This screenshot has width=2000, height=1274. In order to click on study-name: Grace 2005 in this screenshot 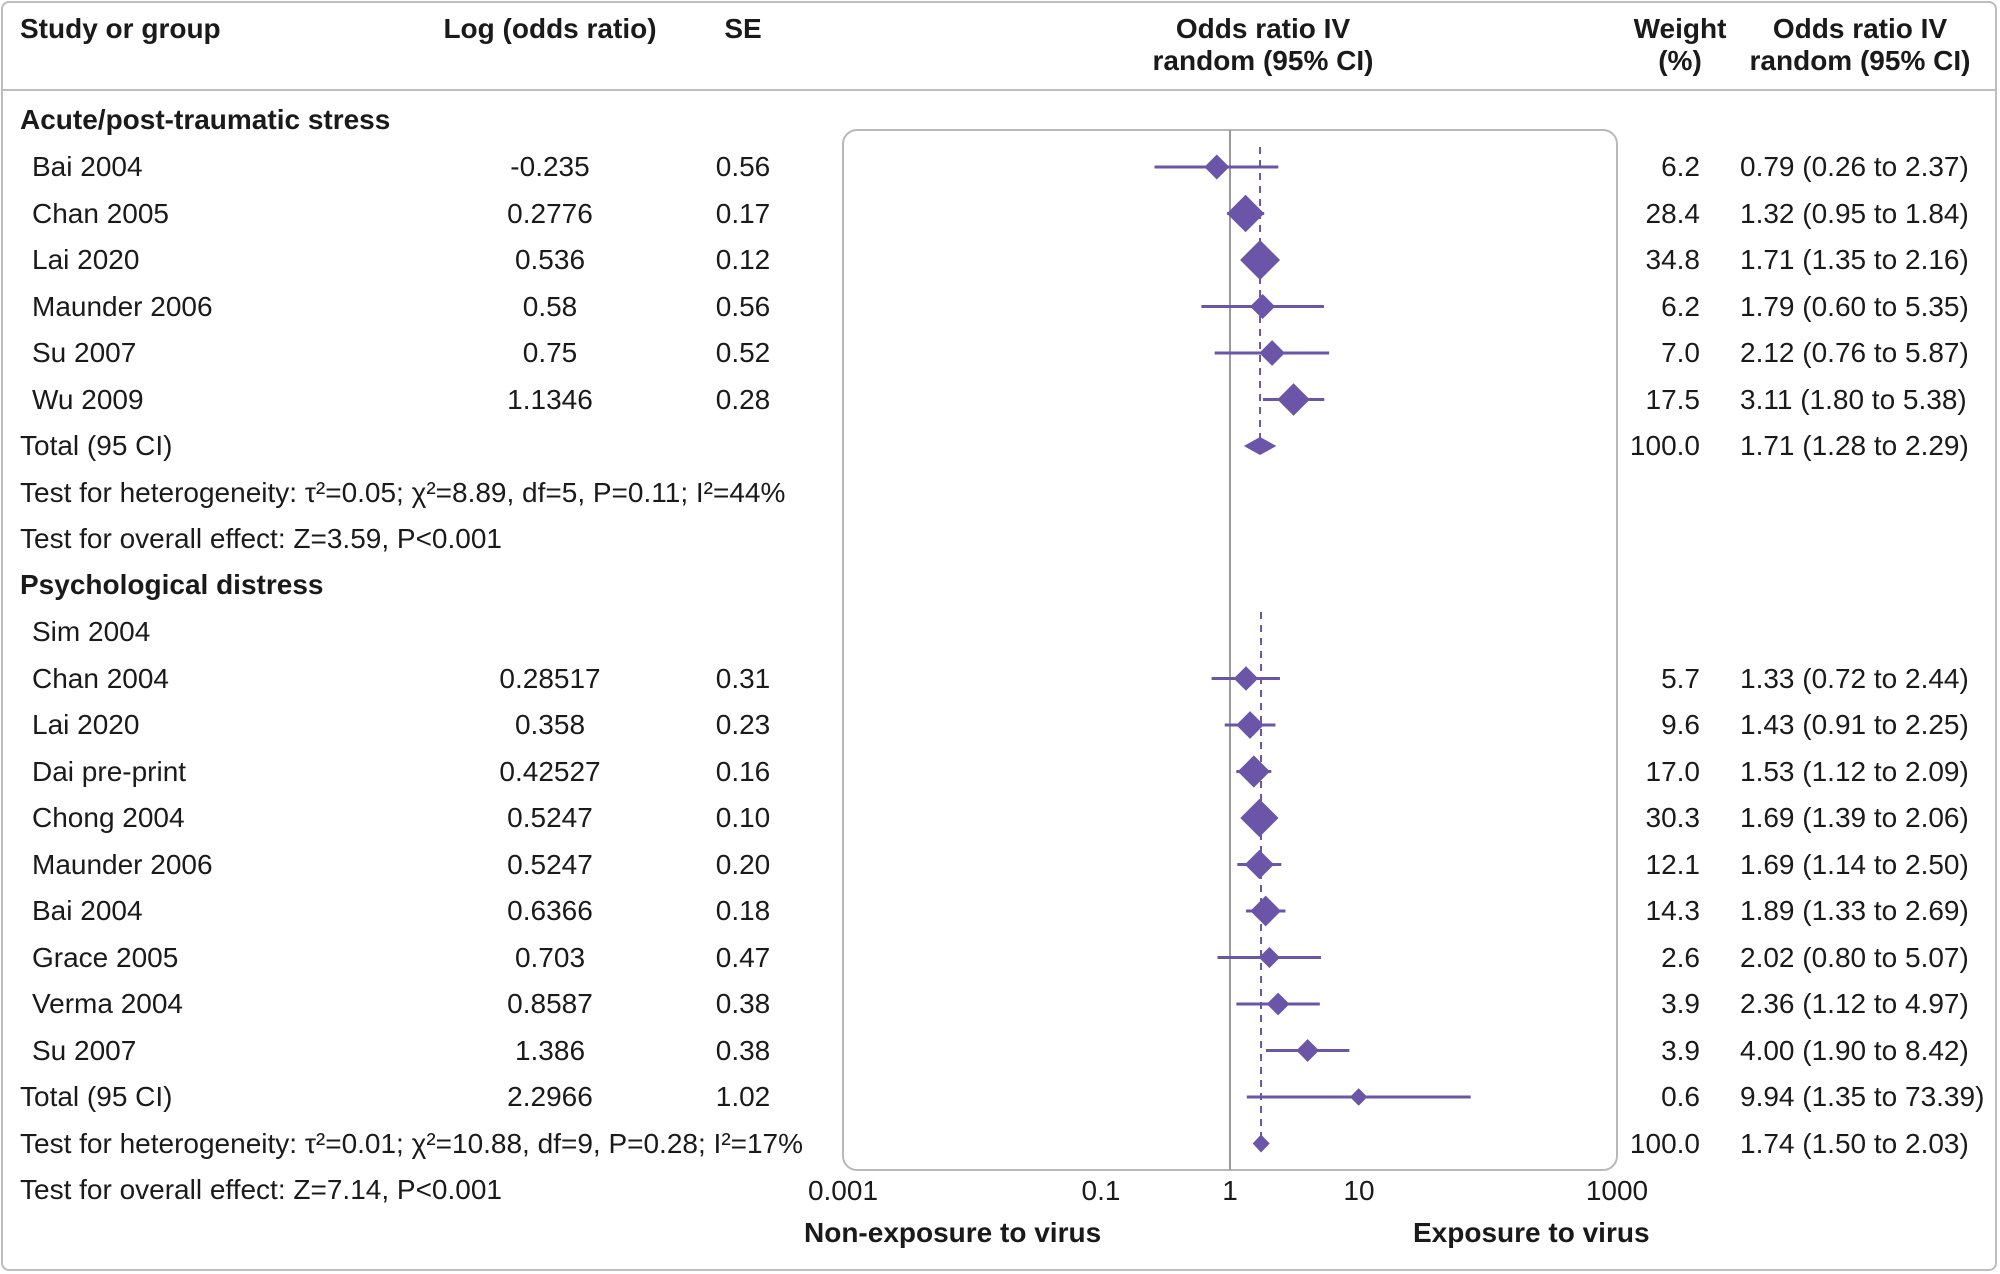, I will do `click(105, 957)`.